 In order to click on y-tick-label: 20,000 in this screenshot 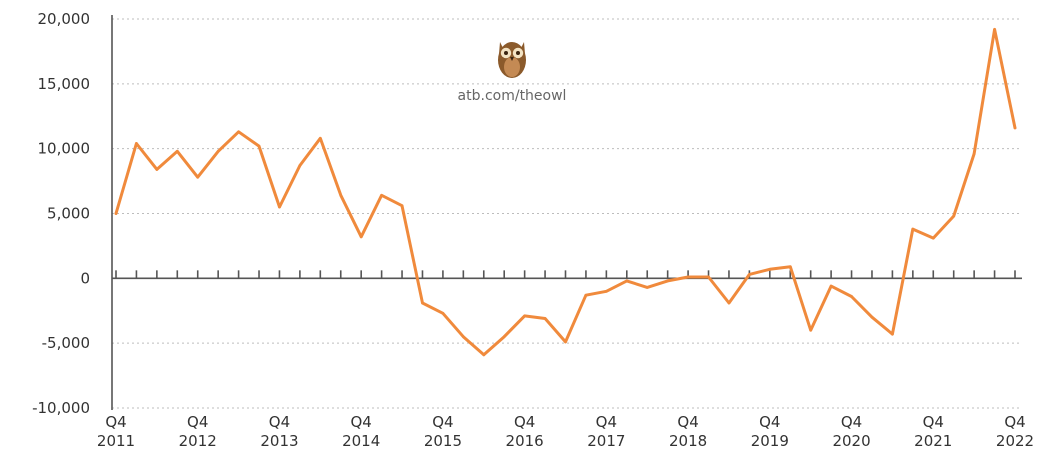, I will do `click(64, 19)`.